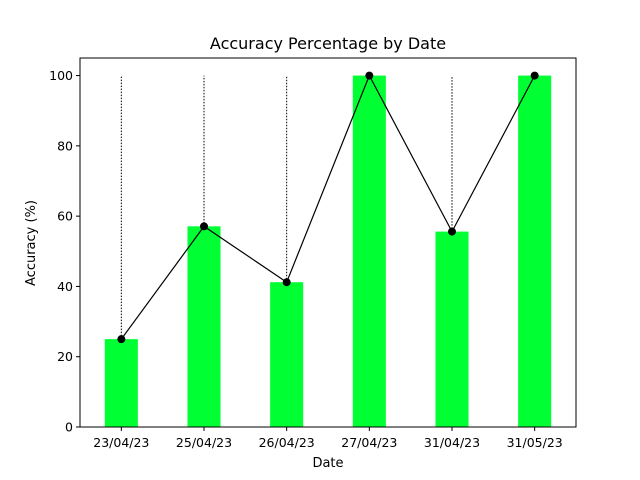  Describe the element at coordinates (328, 43) in the screenshot. I see `chart-title: Accuracy Percentage by Date` at that location.